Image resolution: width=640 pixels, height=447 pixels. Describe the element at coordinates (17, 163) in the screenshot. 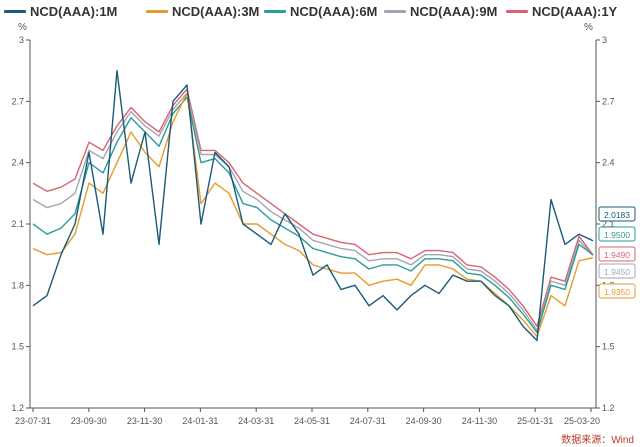

I see `y-tick-label-left: 2.4` at that location.